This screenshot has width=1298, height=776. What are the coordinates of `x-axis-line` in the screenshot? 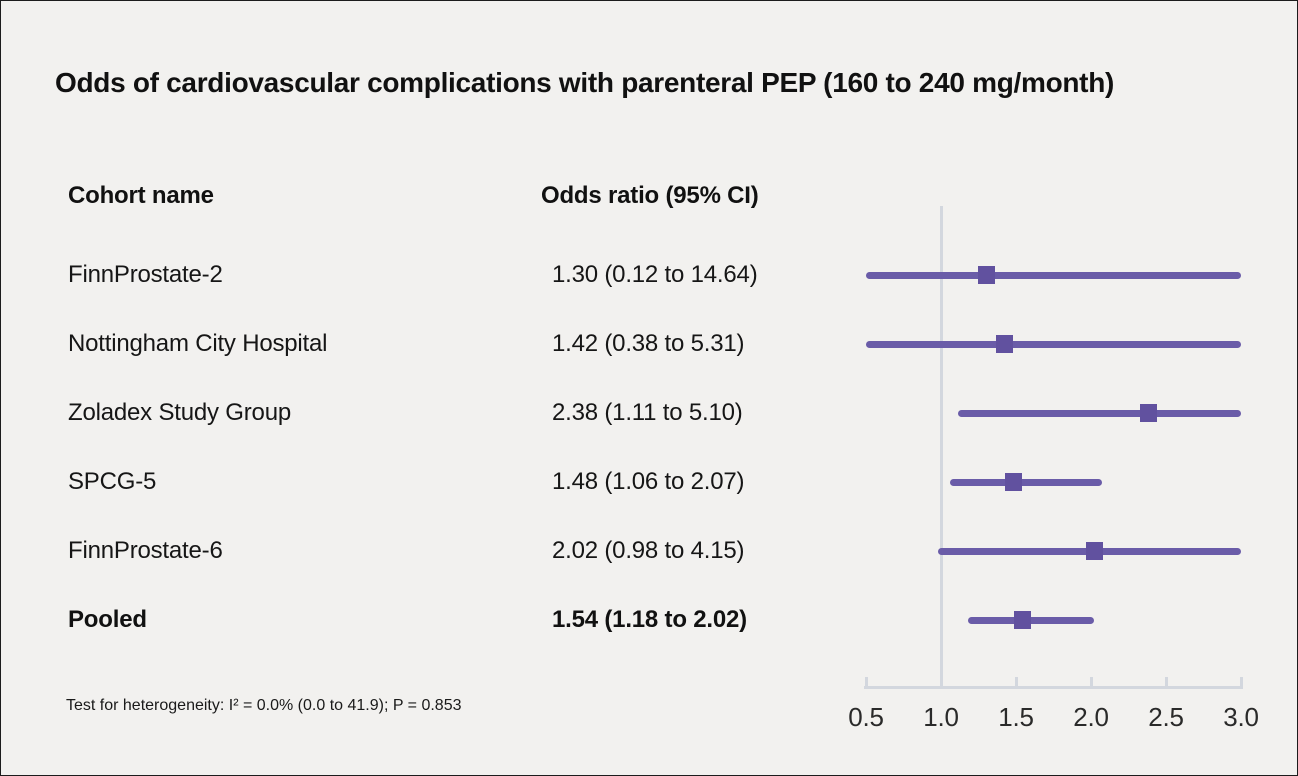 It's located at (1053, 687).